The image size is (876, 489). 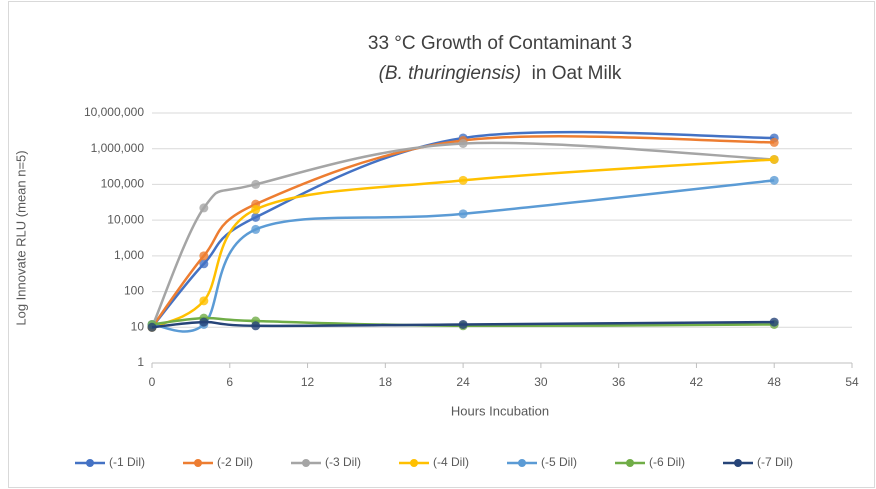 What do you see at coordinates (138, 326) in the screenshot?
I see `y-tick-label: 10` at bounding box center [138, 326].